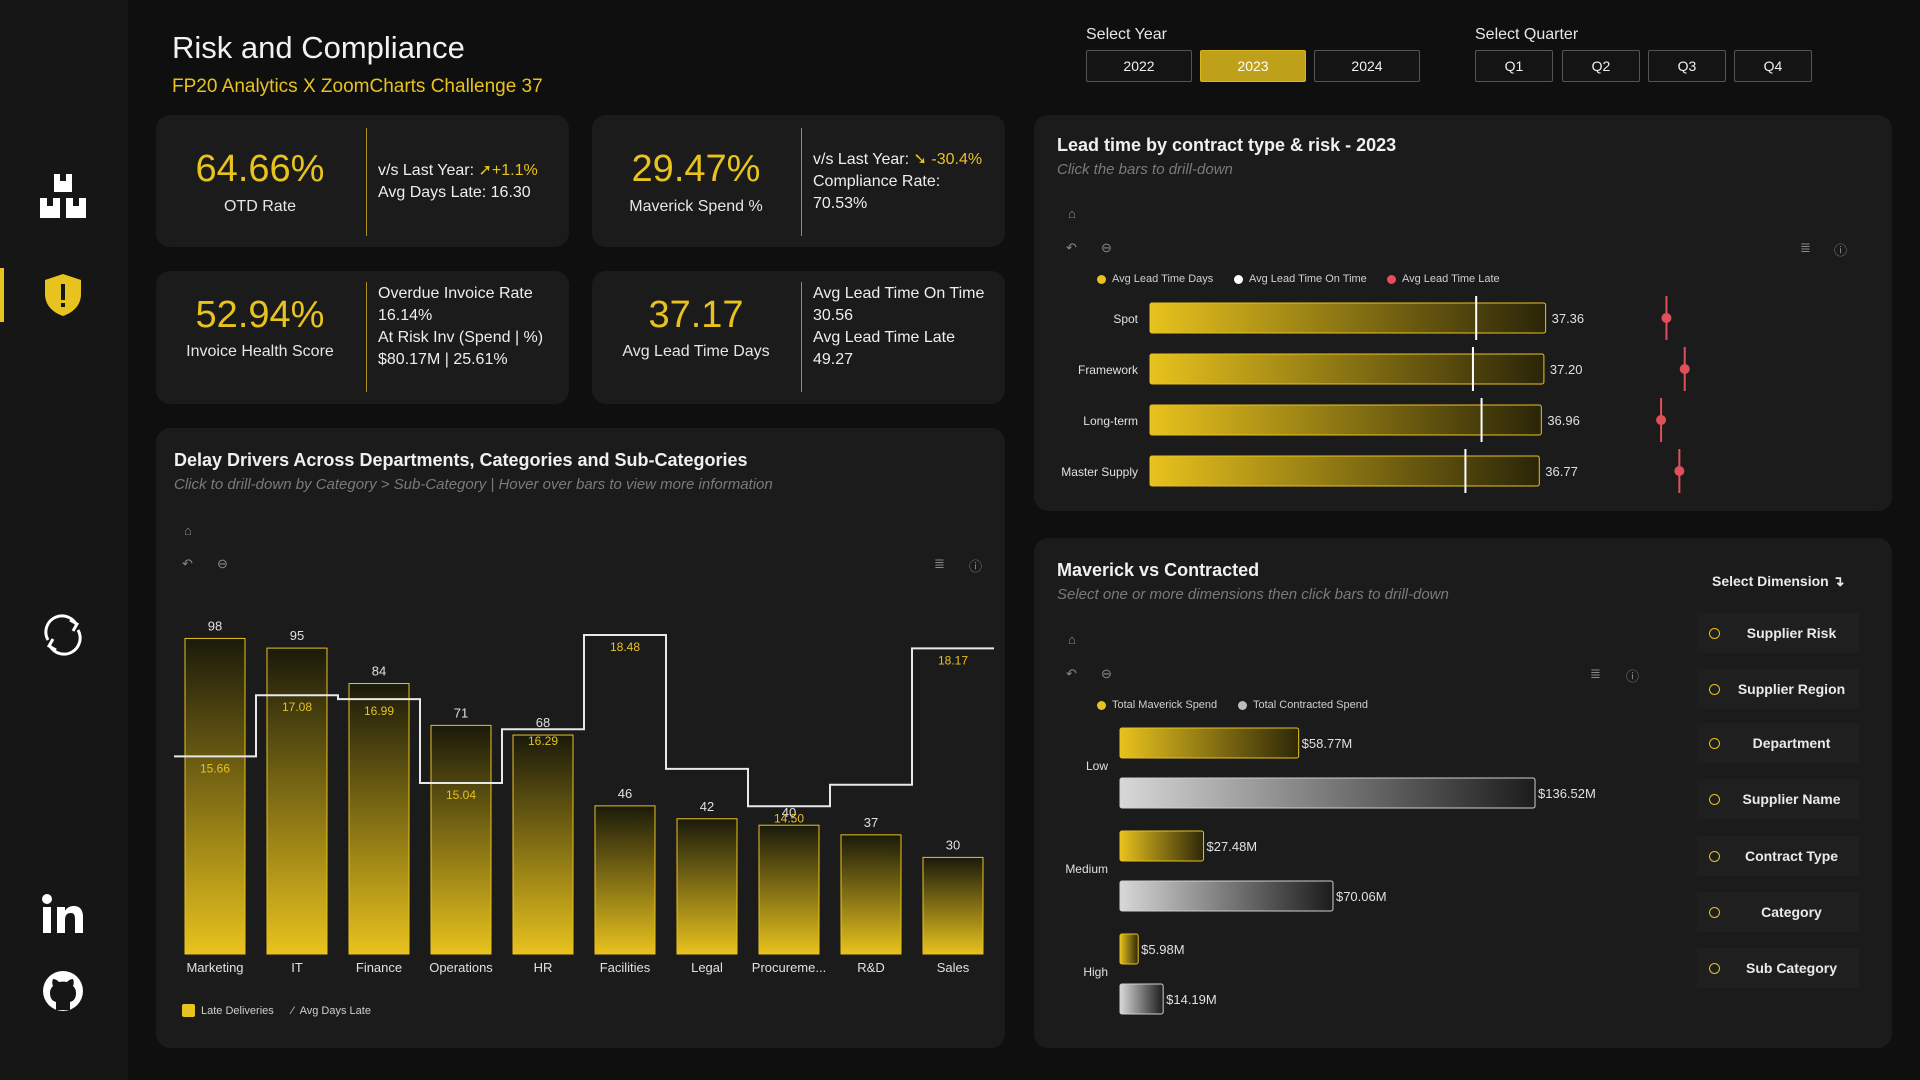  I want to click on contracted-spend-value: $70.06M, so click(1361, 896).